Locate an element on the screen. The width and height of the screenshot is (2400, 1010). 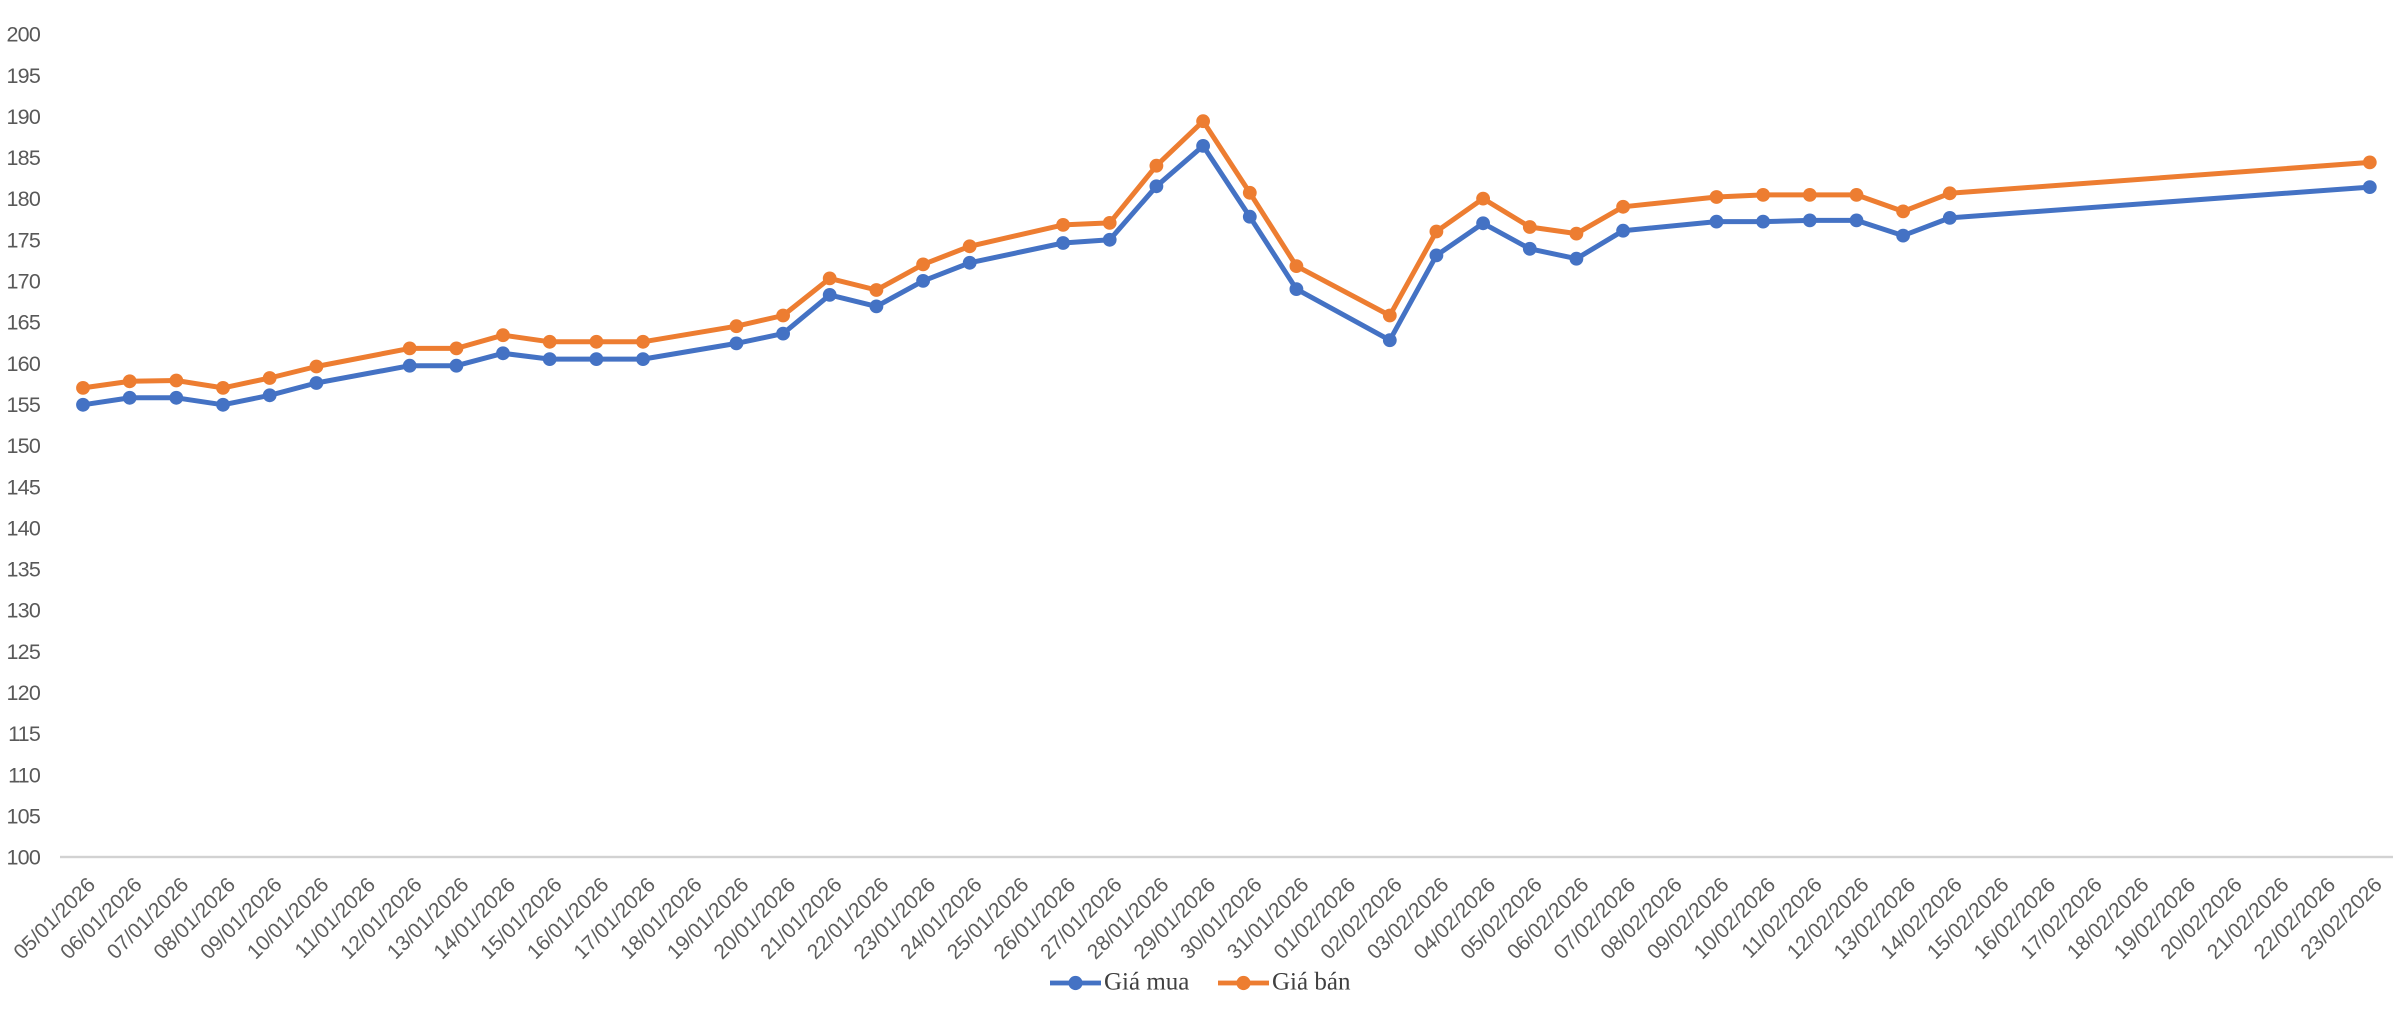
svg-text: 130 is located at coordinates (24, 611).